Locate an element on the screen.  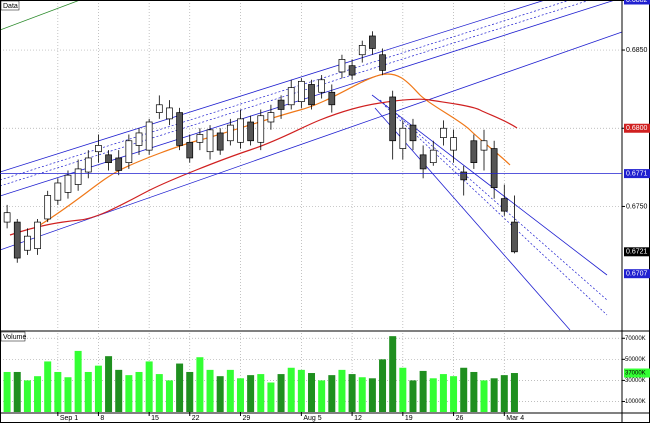
price-label: 0.6771 is located at coordinates (637, 173).